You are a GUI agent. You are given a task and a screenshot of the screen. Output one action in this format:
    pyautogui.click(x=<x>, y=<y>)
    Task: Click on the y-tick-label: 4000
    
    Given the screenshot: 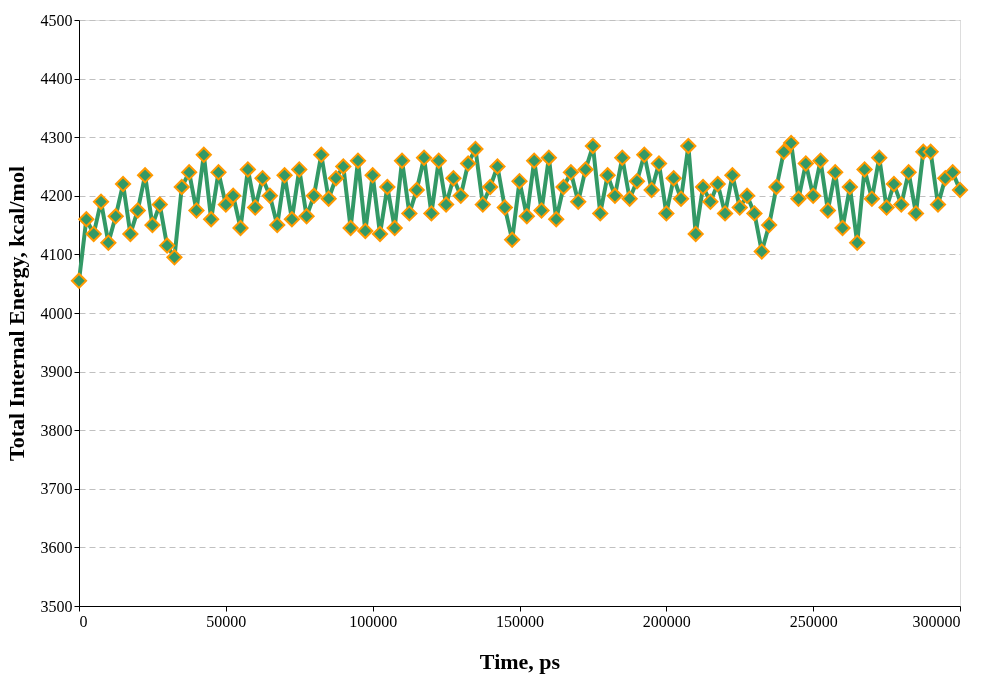 What is the action you would take?
    pyautogui.click(x=56, y=313)
    